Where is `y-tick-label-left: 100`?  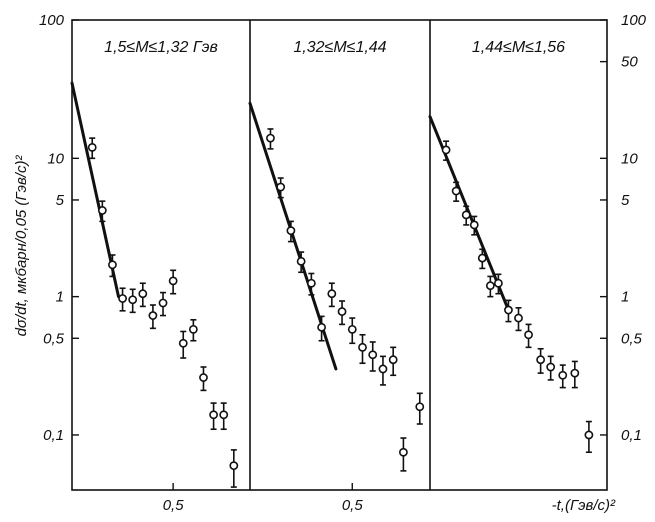
y-tick-label-left: 100 is located at coordinates (52, 20).